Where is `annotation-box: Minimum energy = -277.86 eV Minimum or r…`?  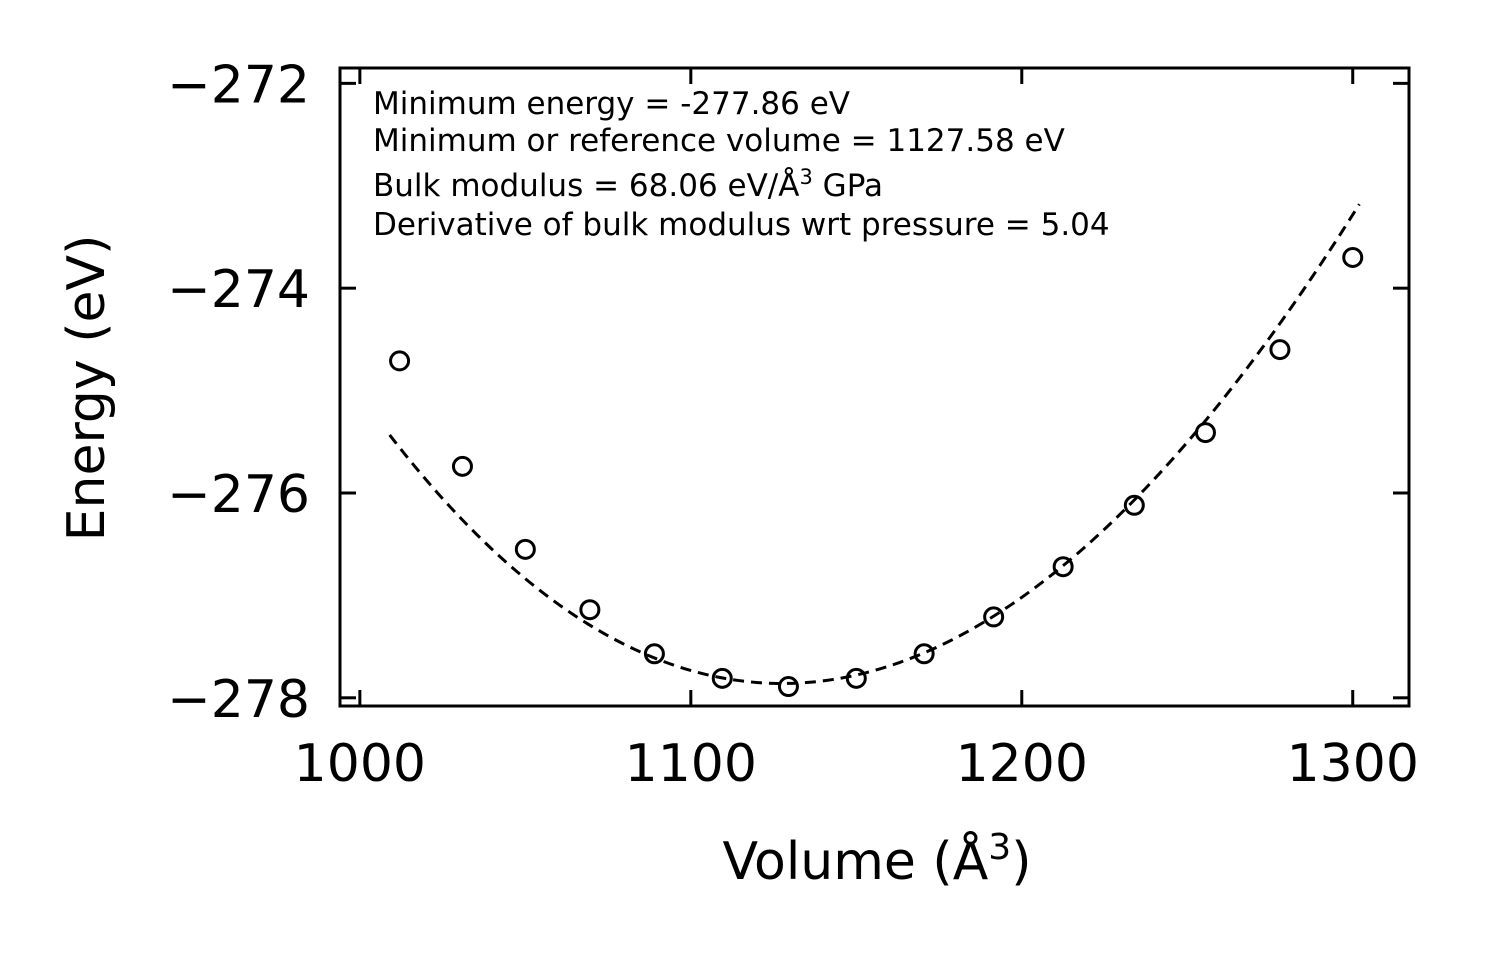 annotation-box: Minimum energy = -277.86 eV Minimum or r… is located at coordinates (741, 164).